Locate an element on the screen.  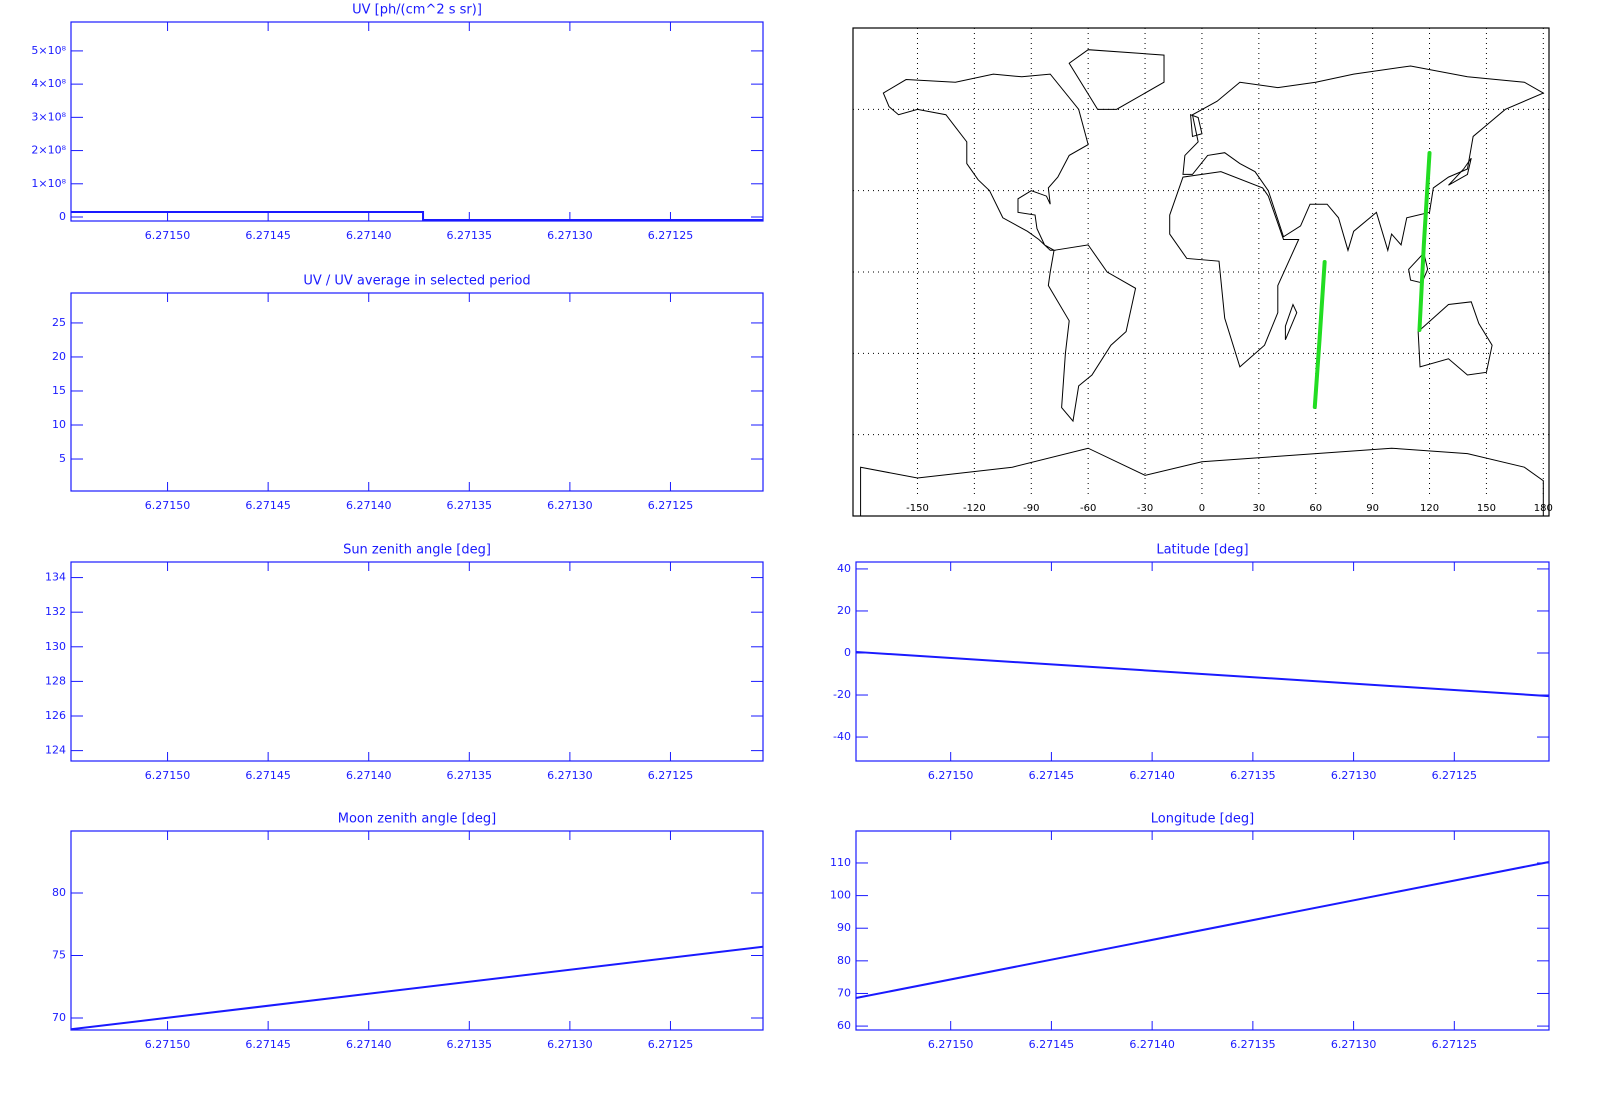
y-tick-label: 1×10⁸ is located at coordinates (48, 183).